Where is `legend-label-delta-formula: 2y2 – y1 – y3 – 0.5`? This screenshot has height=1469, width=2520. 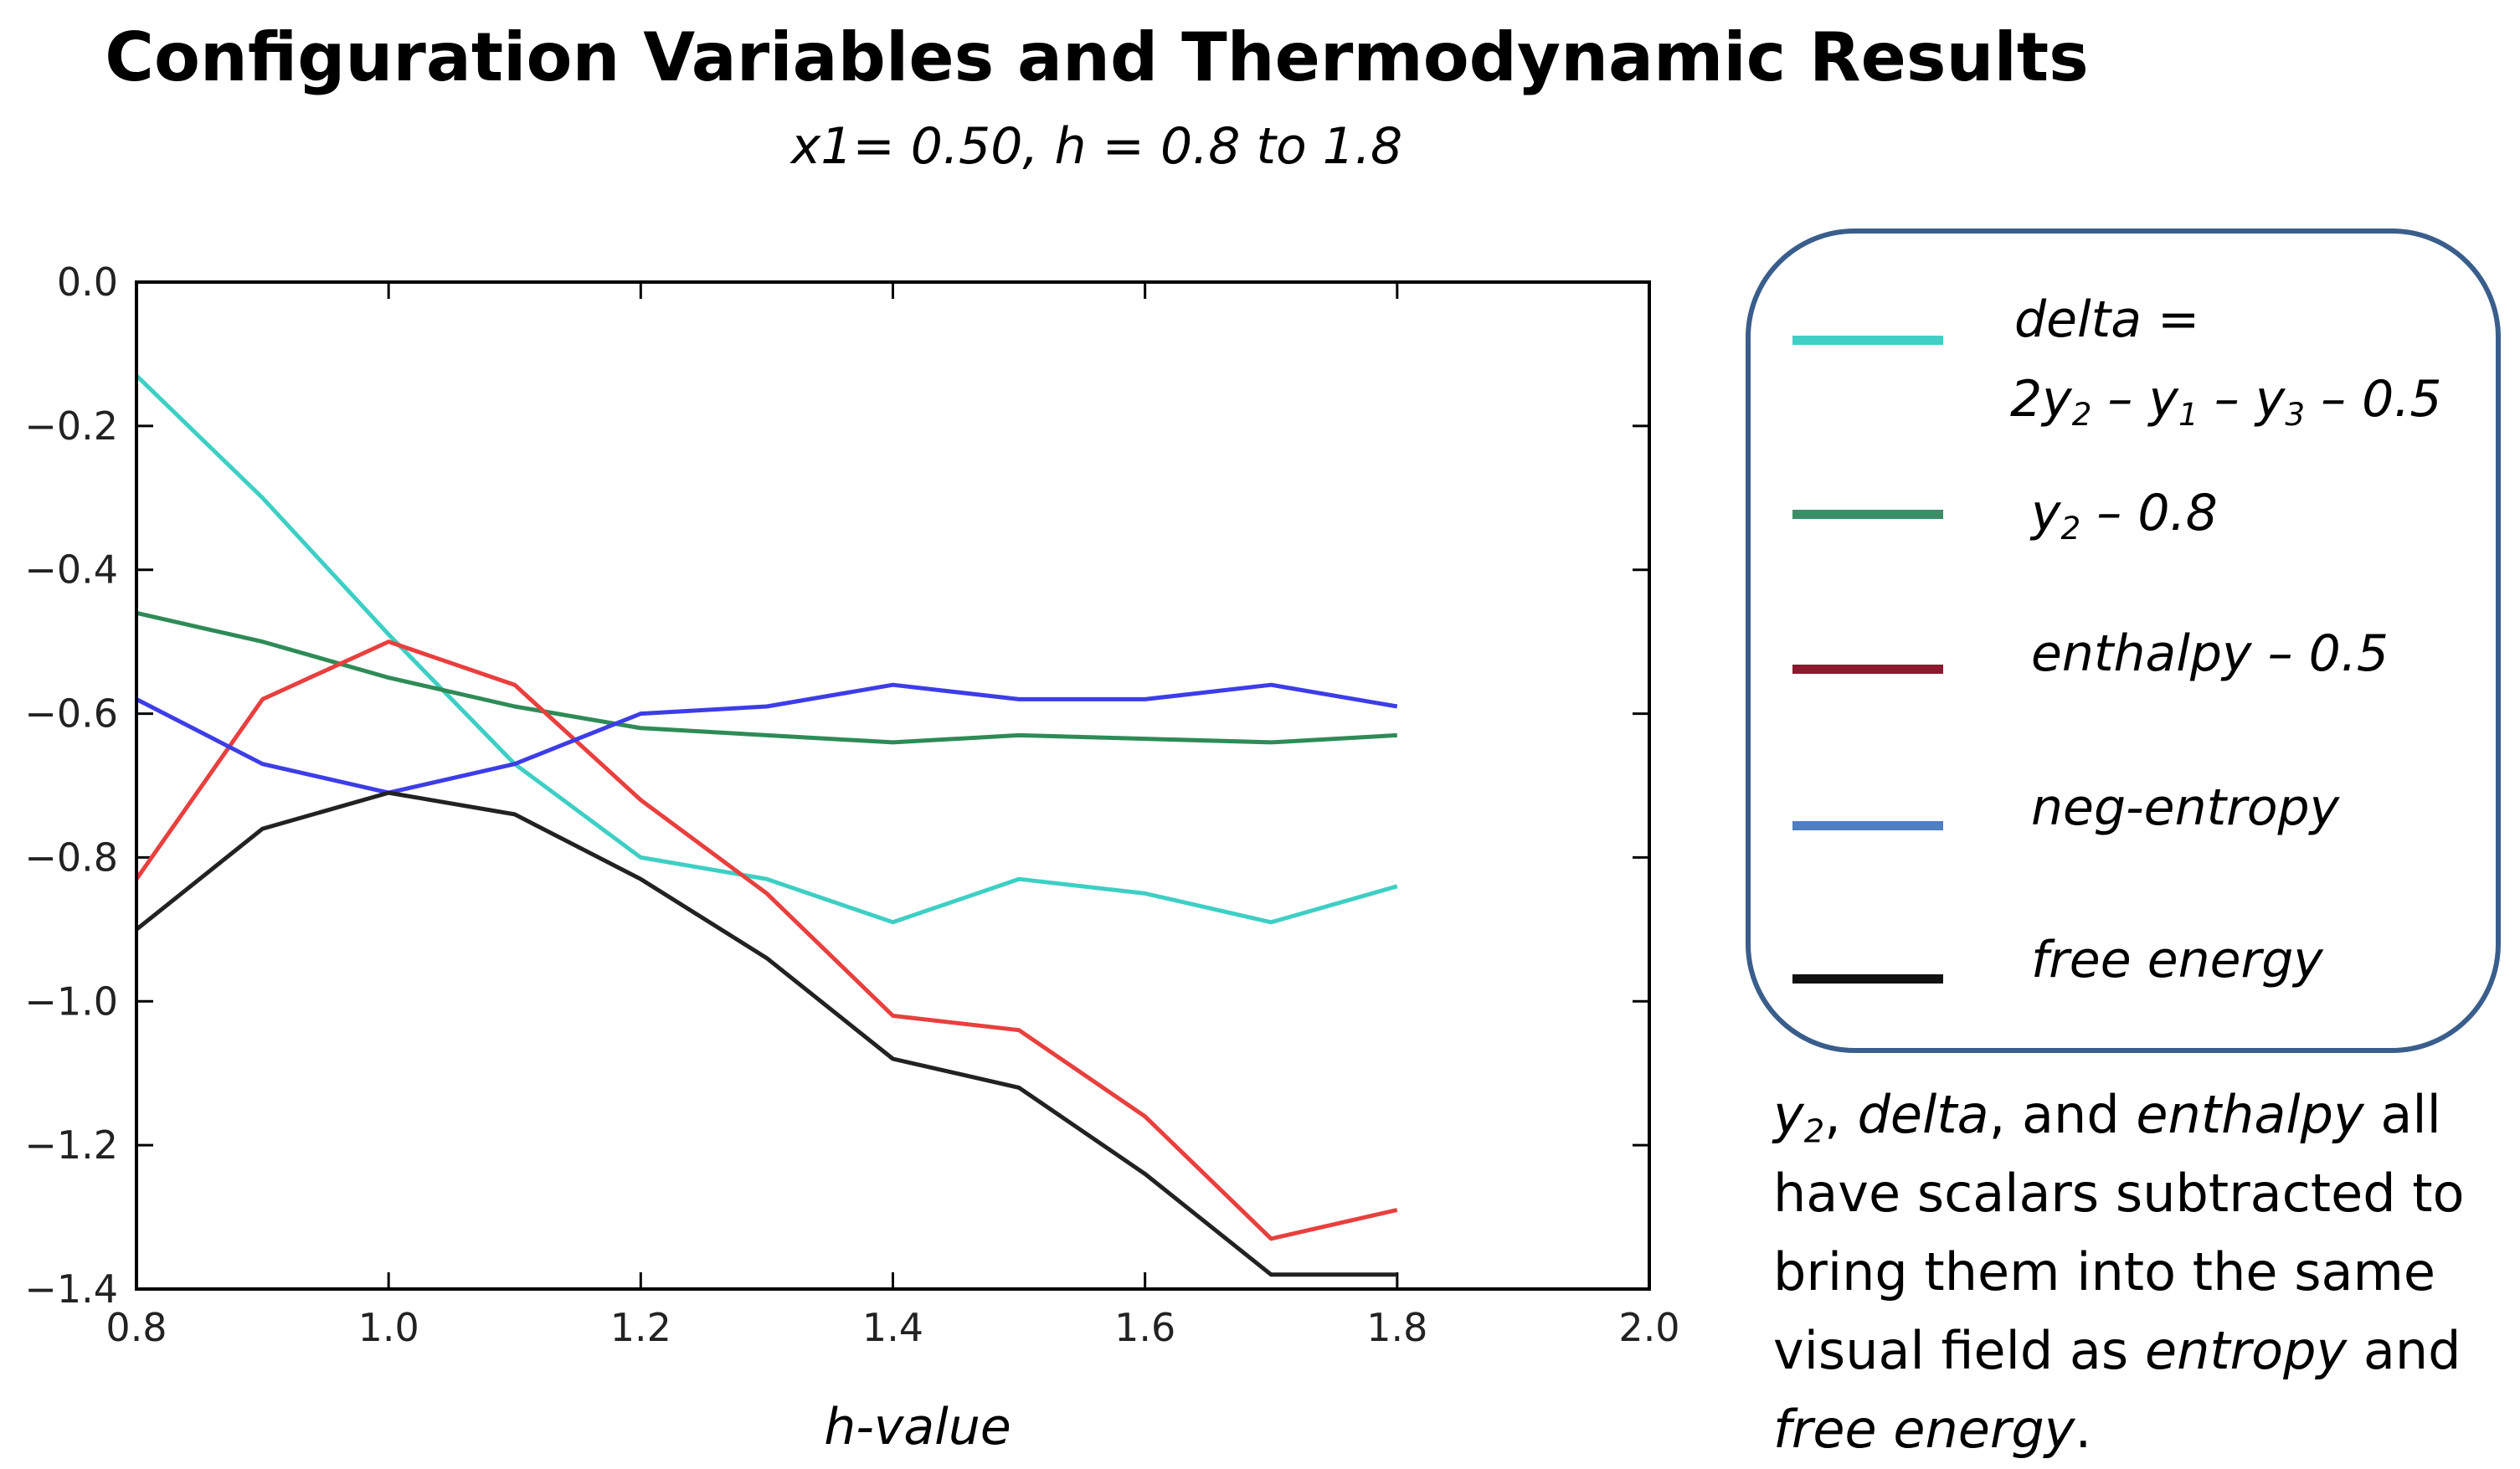 legend-label-delta-formula: 2y2 – y1 – y3 – 0.5 is located at coordinates (2226, 402).